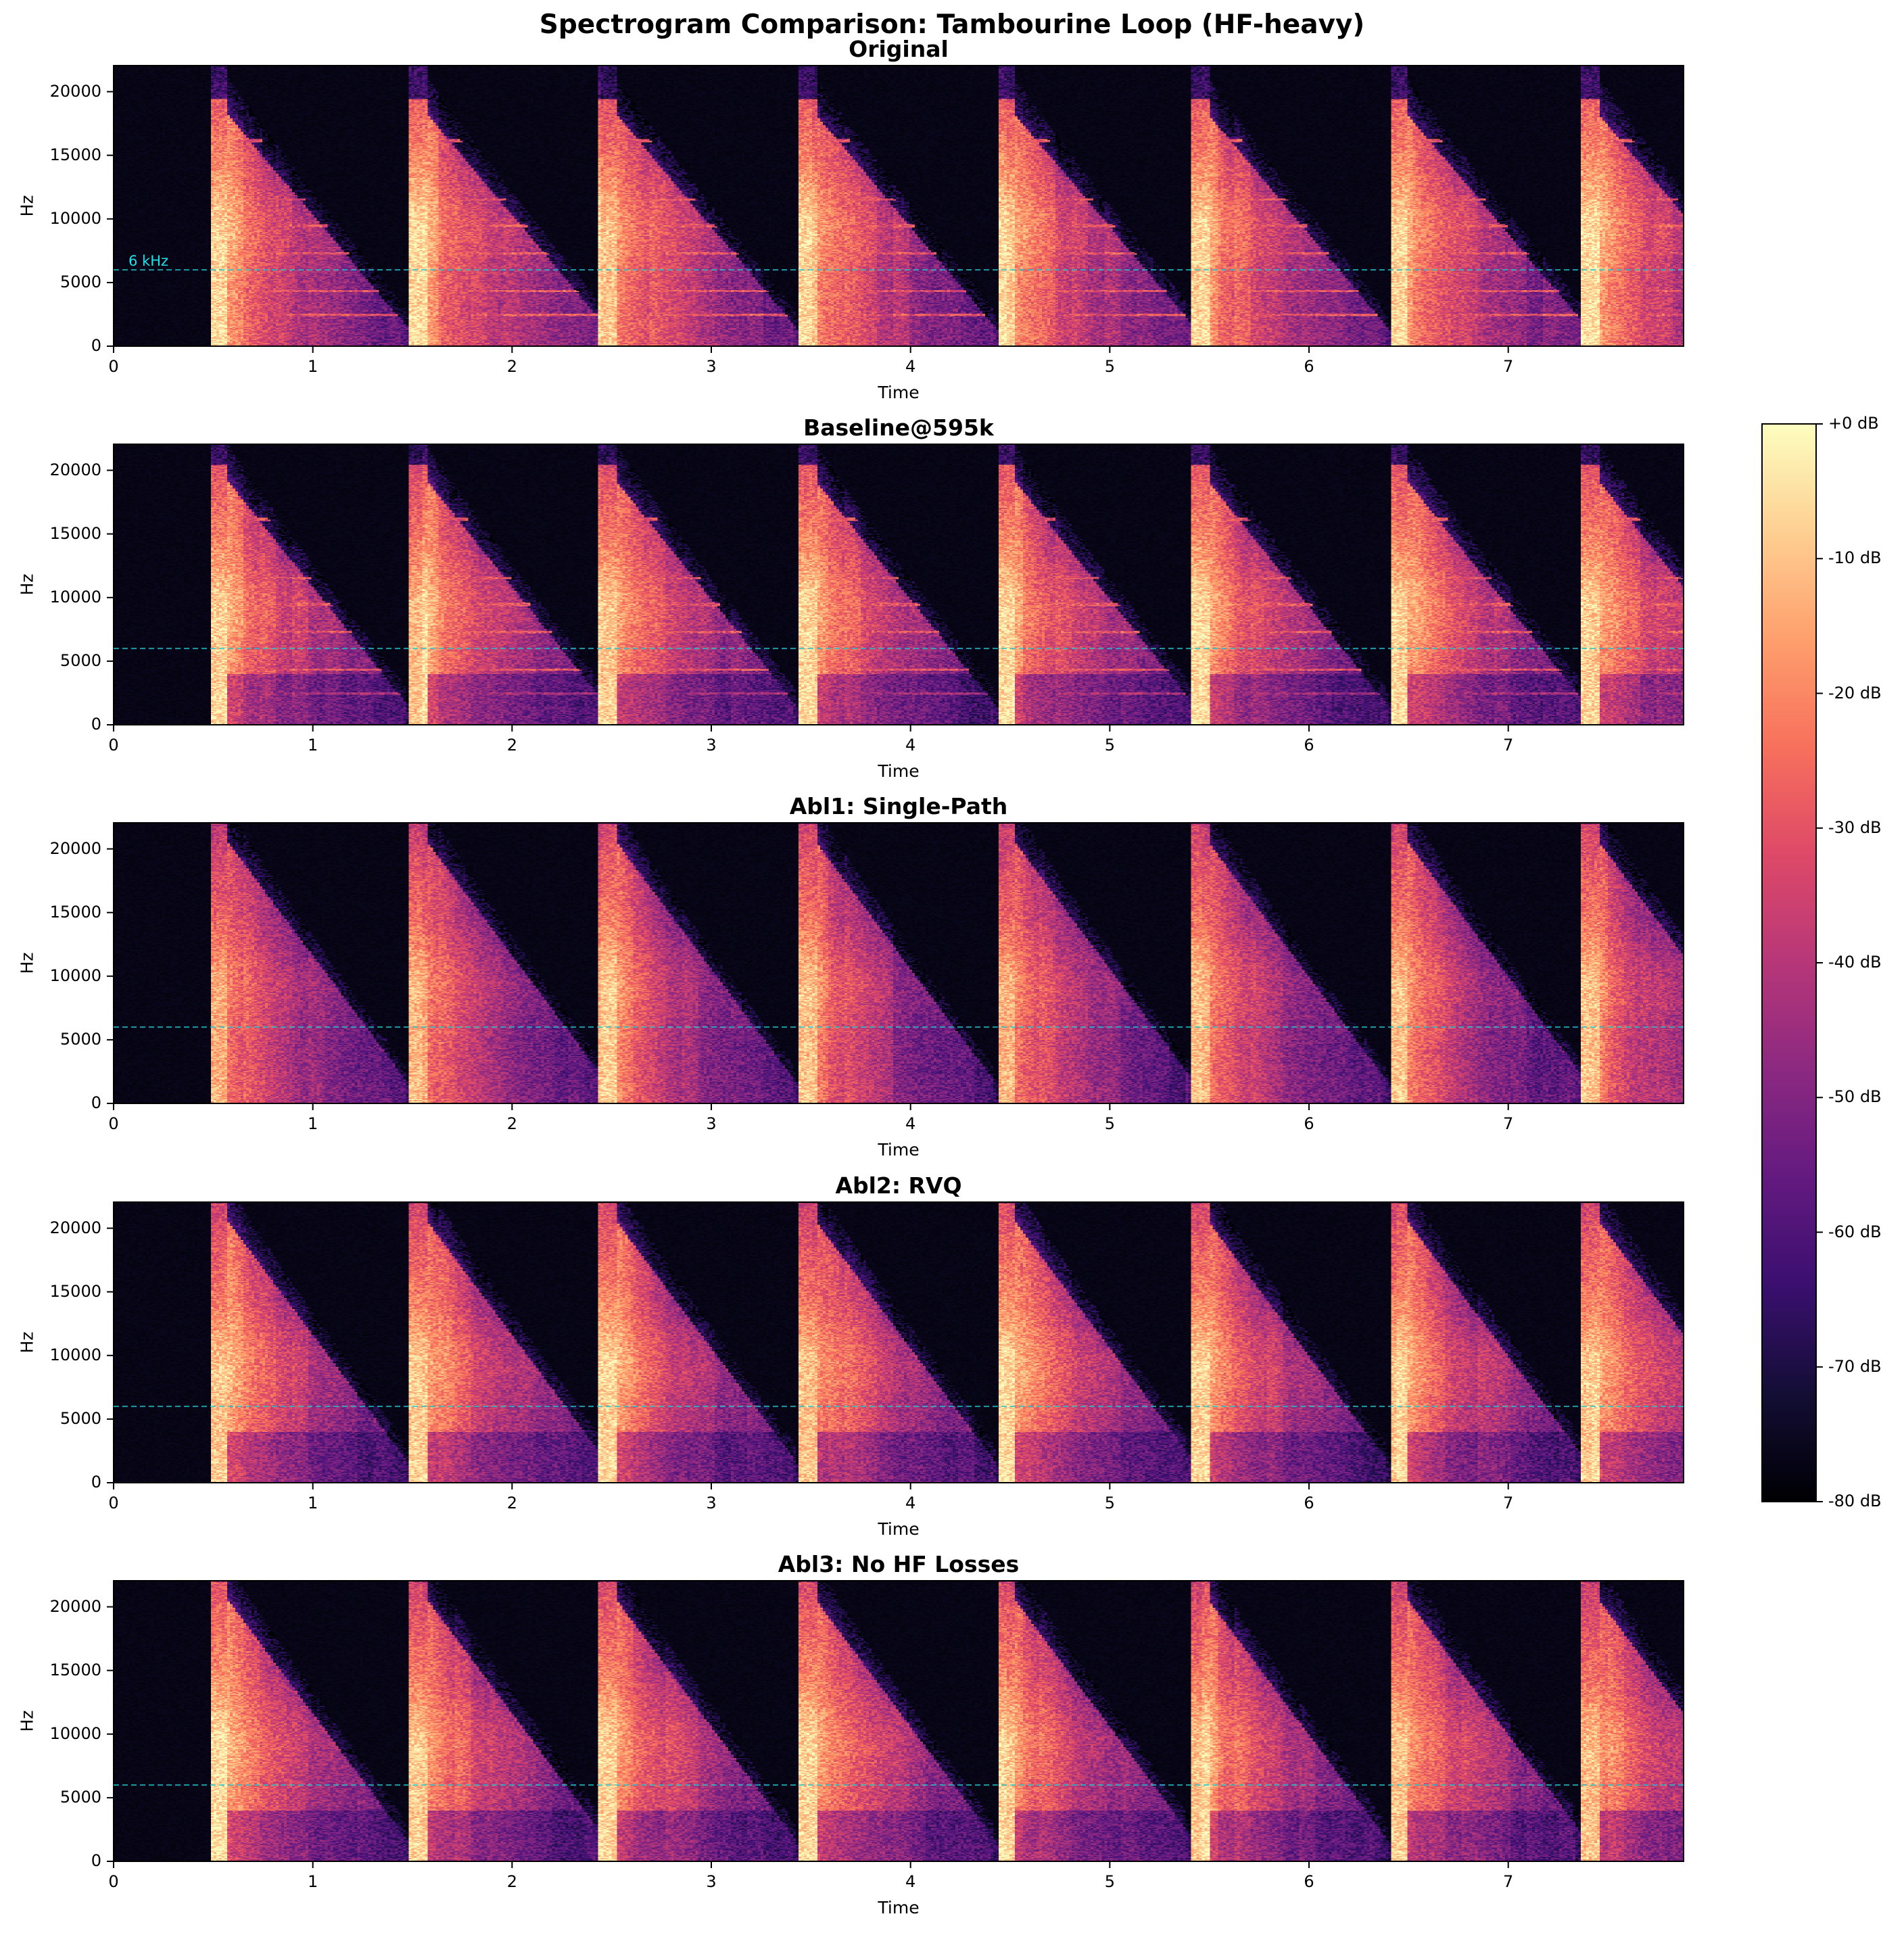  Describe the element at coordinates (1855, 692) in the screenshot. I see `colorbar-tick-label: -20 dB` at that location.